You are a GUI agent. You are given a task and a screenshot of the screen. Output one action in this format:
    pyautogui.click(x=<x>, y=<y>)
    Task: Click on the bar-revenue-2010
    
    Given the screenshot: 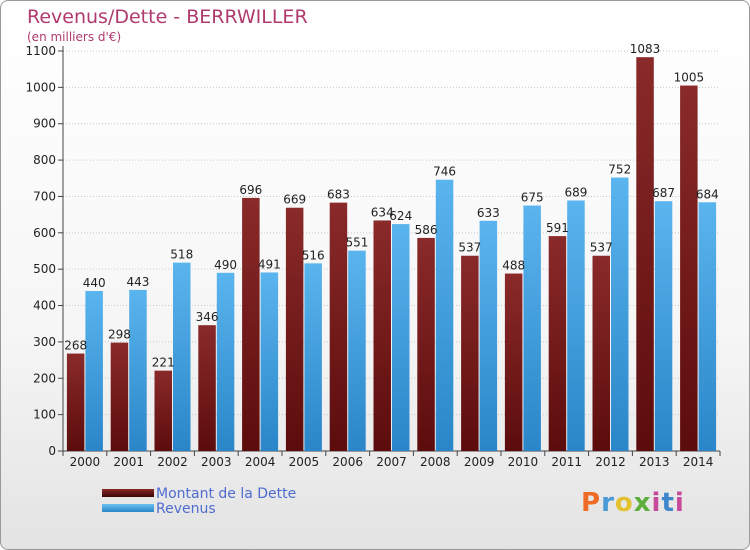 What is the action you would take?
    pyautogui.click(x=532, y=328)
    